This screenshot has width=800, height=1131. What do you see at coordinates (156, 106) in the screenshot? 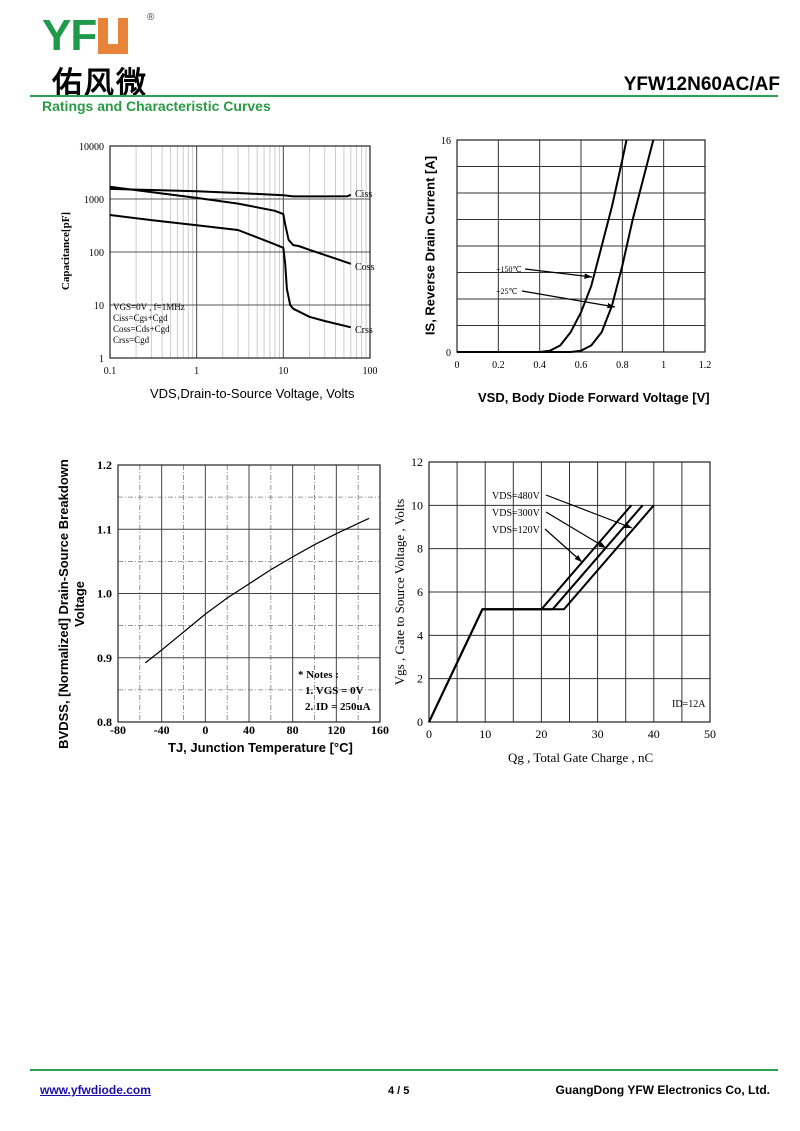
I see `section-title: Ratings and Characteristic Curves` at bounding box center [156, 106].